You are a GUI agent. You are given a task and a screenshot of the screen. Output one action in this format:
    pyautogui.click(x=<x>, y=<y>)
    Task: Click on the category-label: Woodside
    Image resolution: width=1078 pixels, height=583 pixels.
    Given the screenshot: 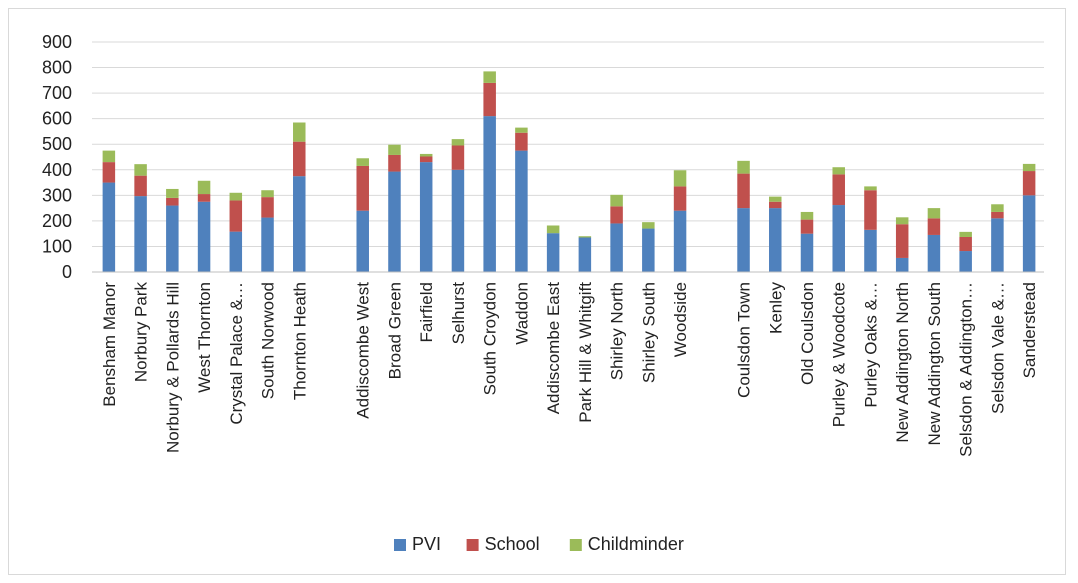 What is the action you would take?
    pyautogui.click(x=680, y=319)
    